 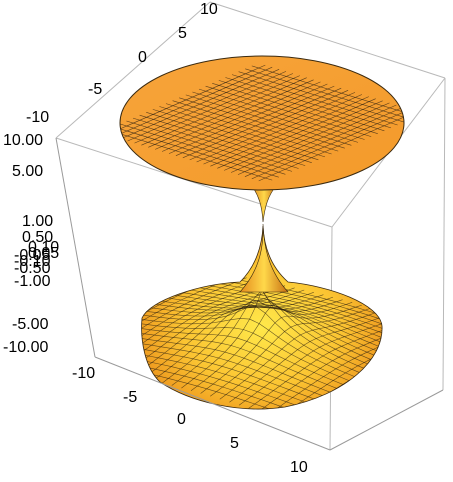 What do you see at coordinates (32, 268) in the screenshot?
I see `z-tick-label: -0.50` at bounding box center [32, 268].